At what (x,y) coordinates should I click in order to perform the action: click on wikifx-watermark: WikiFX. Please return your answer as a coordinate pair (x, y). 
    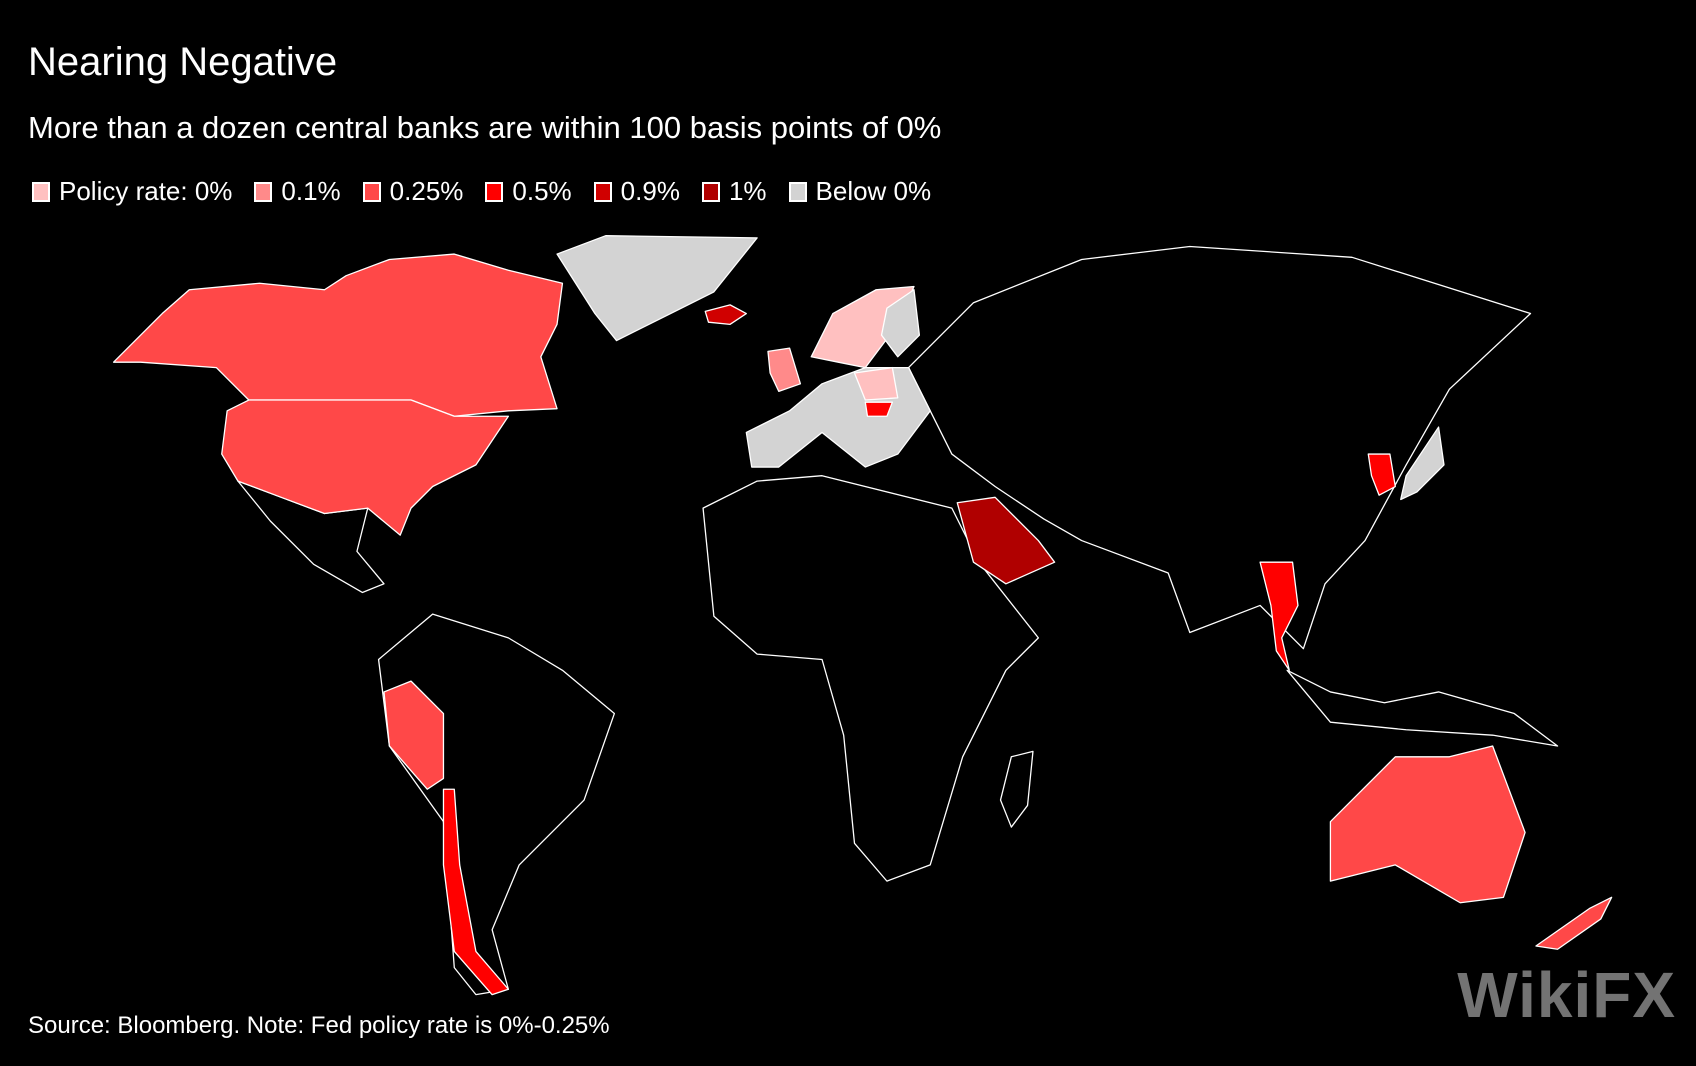
    Looking at the image, I should click on (1566, 995).